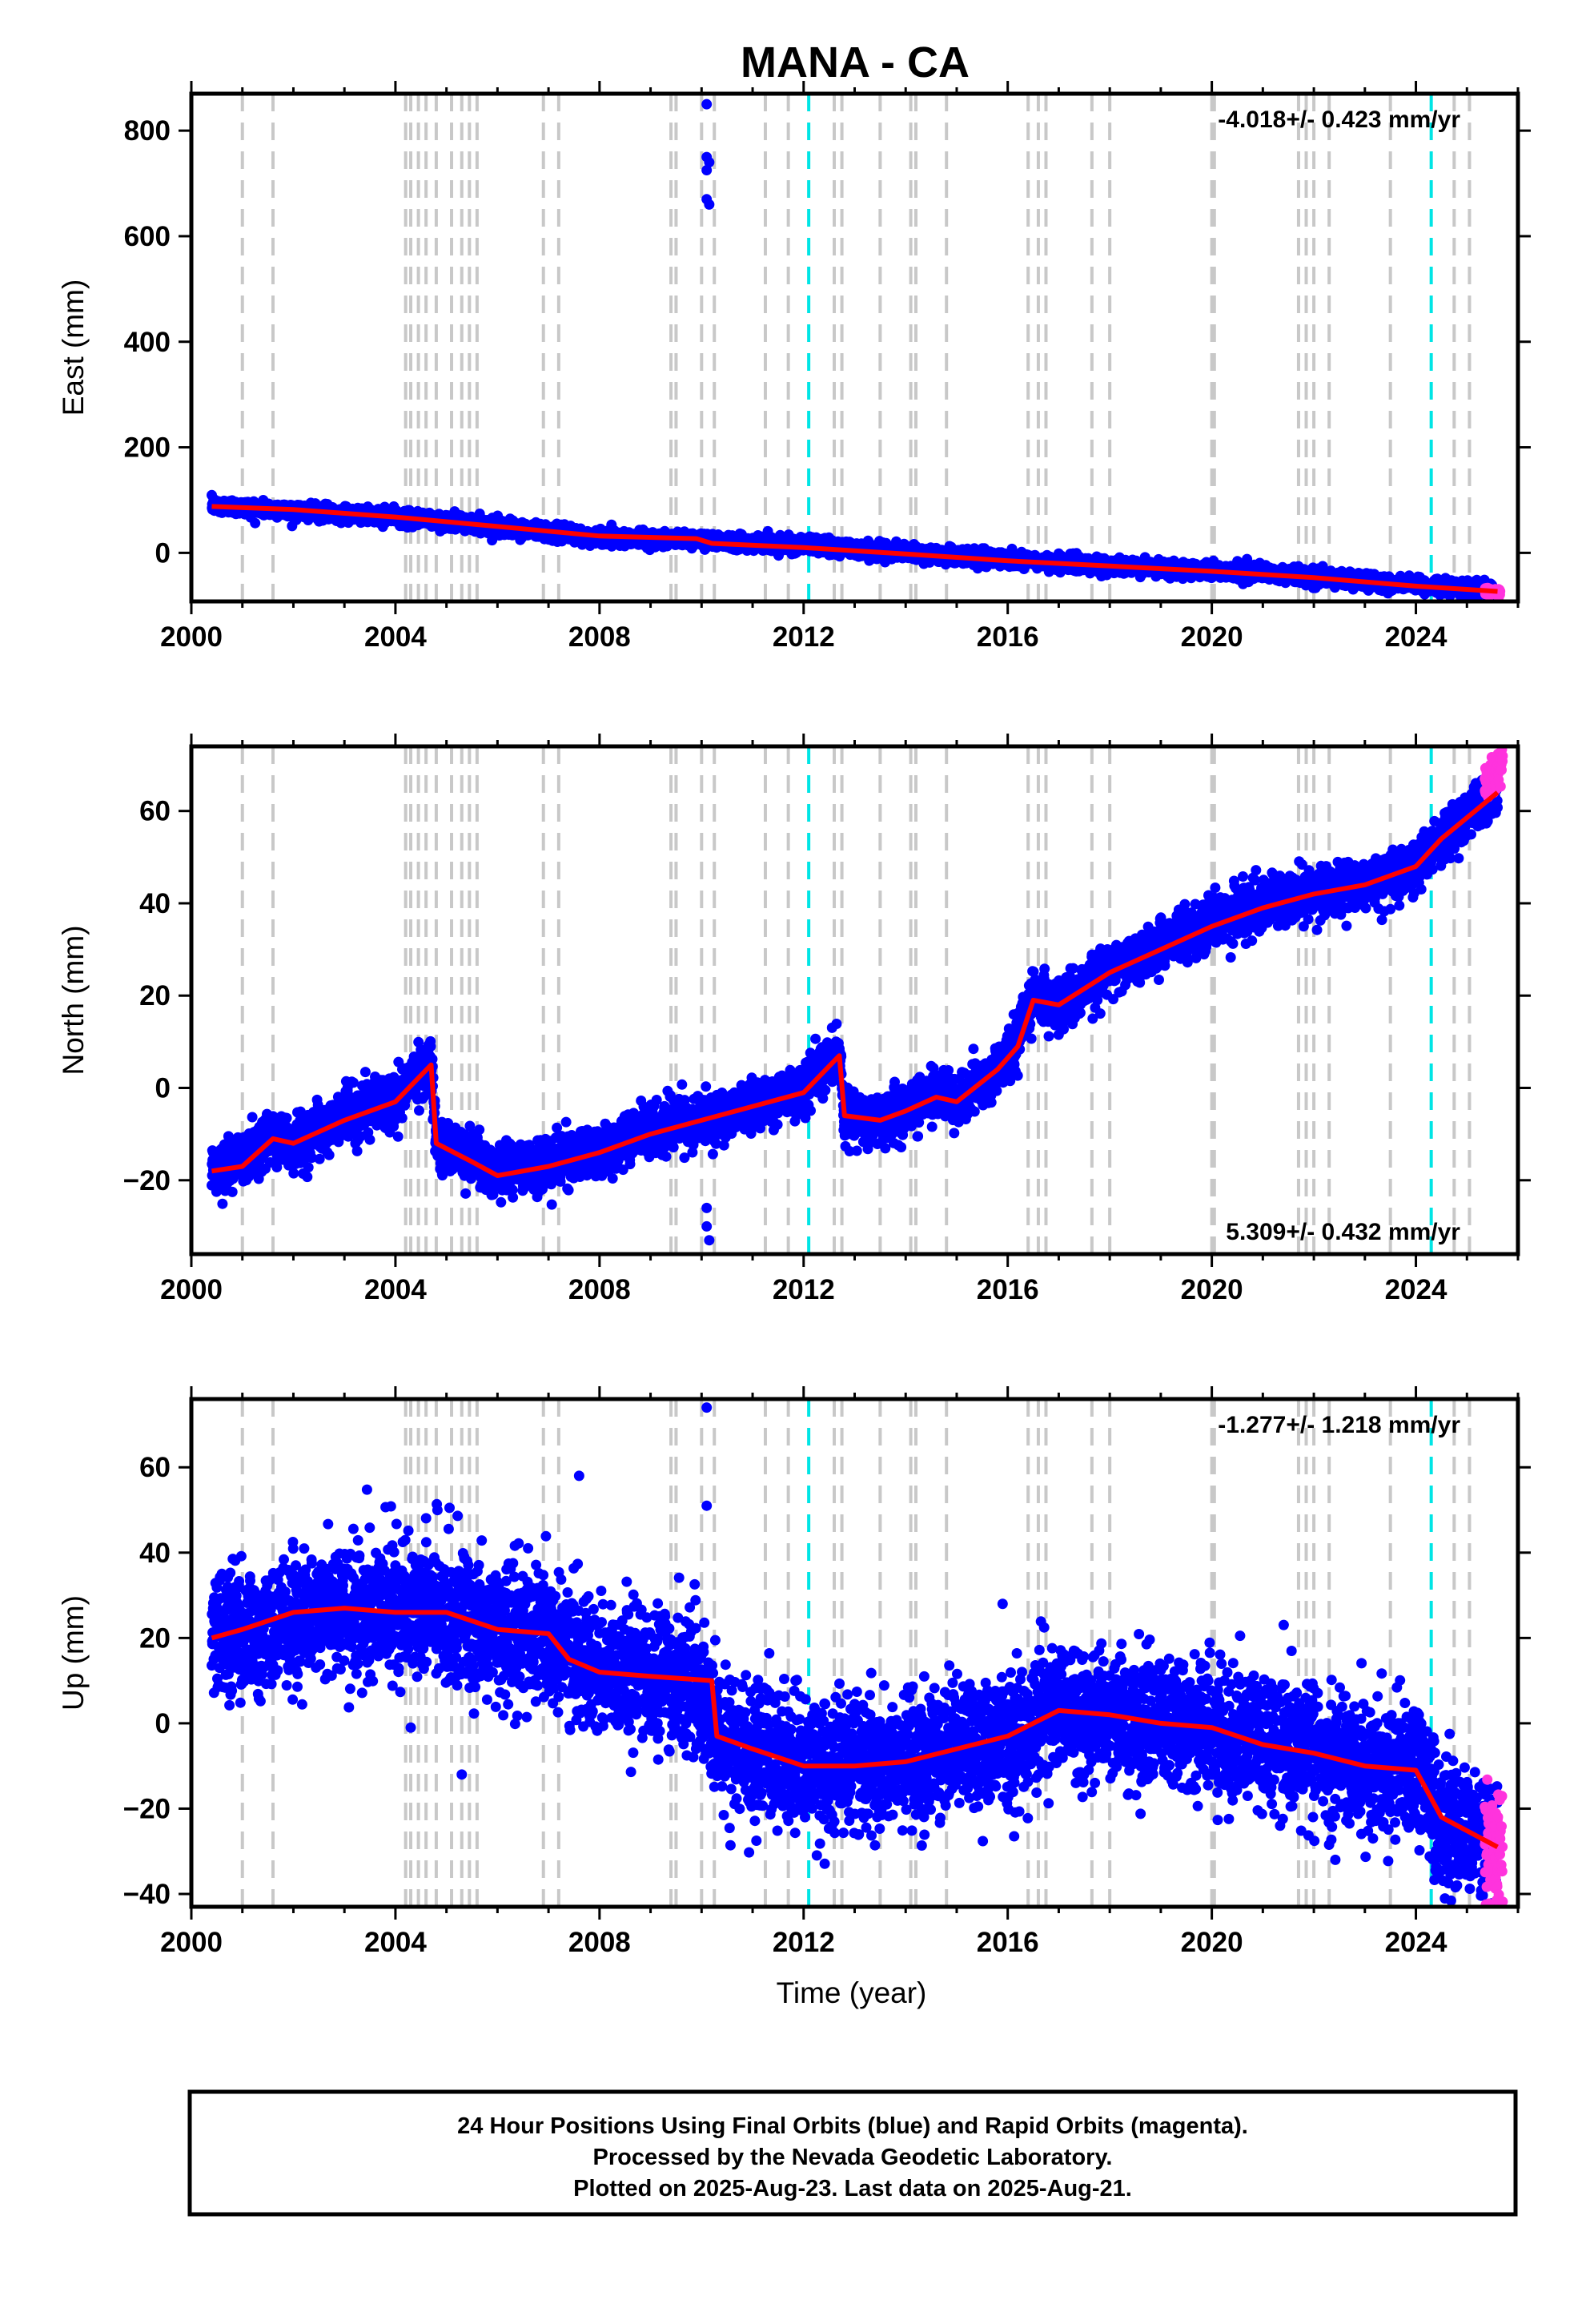 Image resolution: width=1582 pixels, height=2324 pixels. I want to click on chart-title: MANA - CA, so click(855, 62).